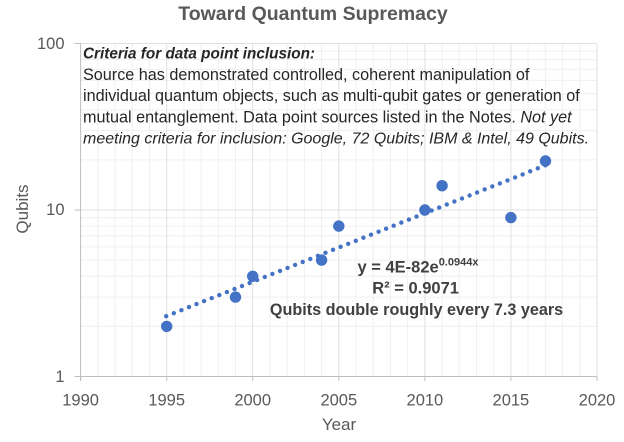 The image size is (624, 442). What do you see at coordinates (313, 14) in the screenshot?
I see `svg-text: Toward Quantum Supremacy` at bounding box center [313, 14].